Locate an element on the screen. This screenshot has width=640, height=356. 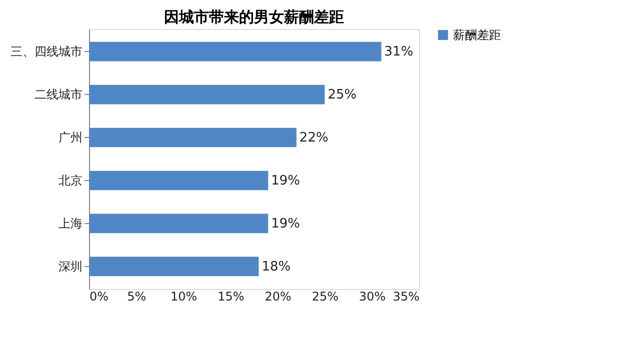
chart-title: 因城市带来的男女薪酬差距 is located at coordinates (254, 17).